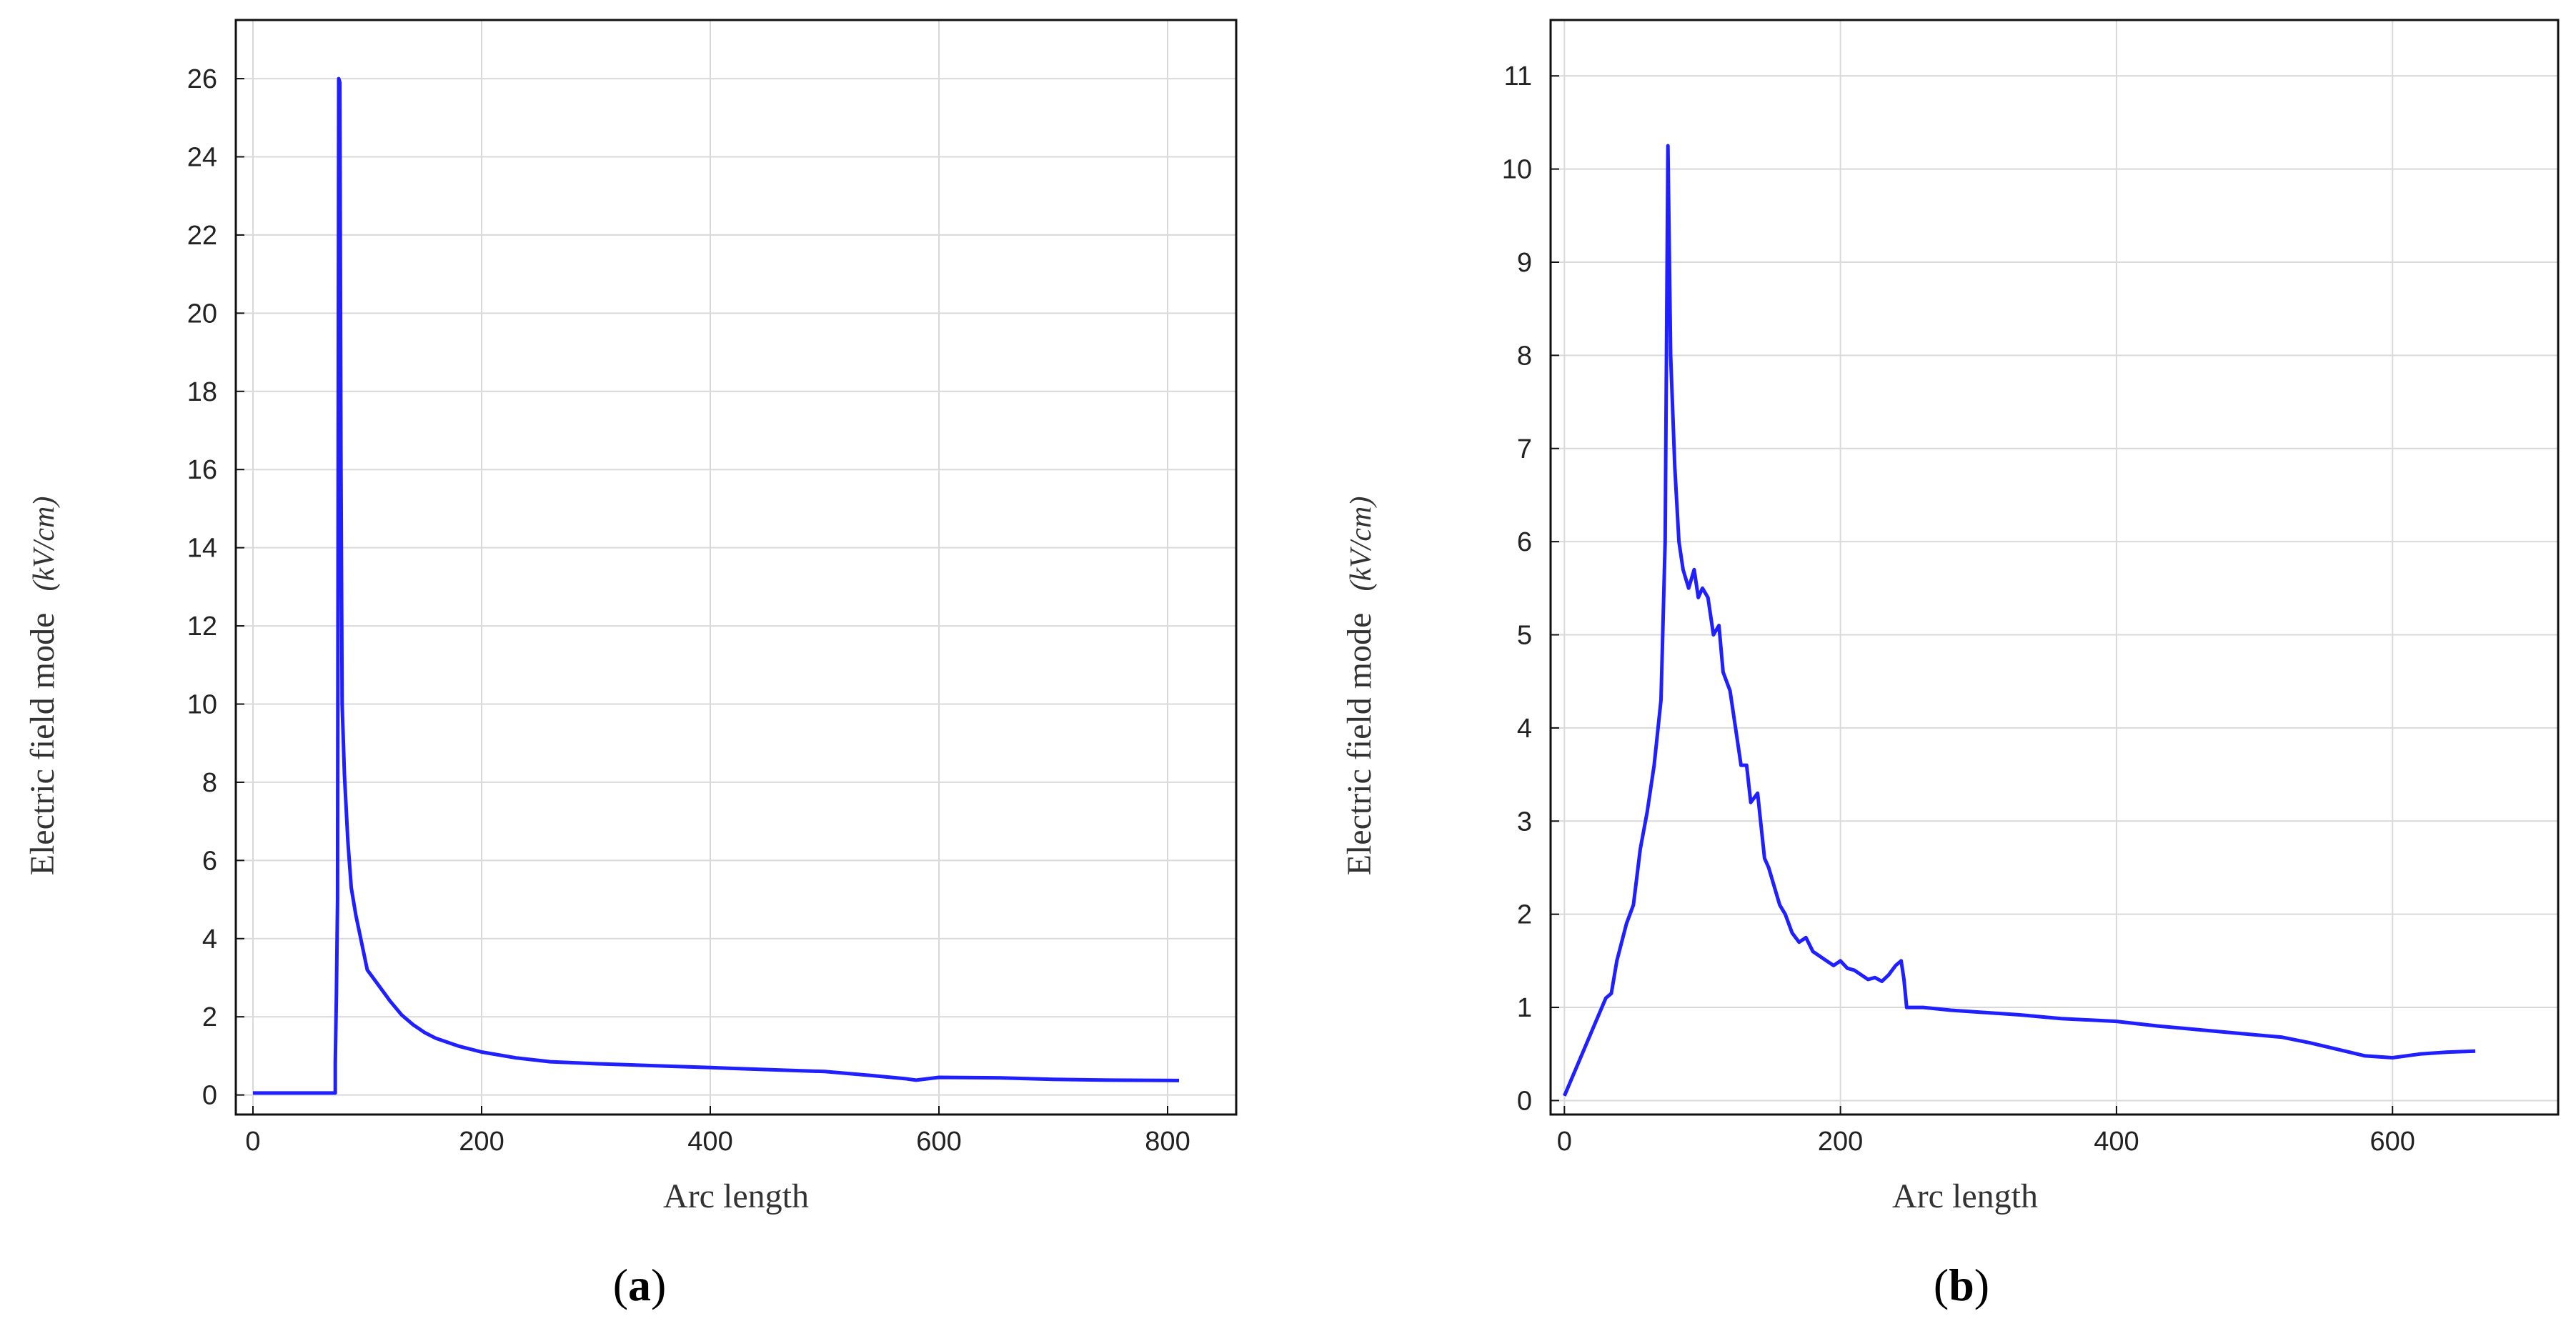 The image size is (2576, 1341). What do you see at coordinates (202, 627) in the screenshot?
I see `y-tick-label: 12` at bounding box center [202, 627].